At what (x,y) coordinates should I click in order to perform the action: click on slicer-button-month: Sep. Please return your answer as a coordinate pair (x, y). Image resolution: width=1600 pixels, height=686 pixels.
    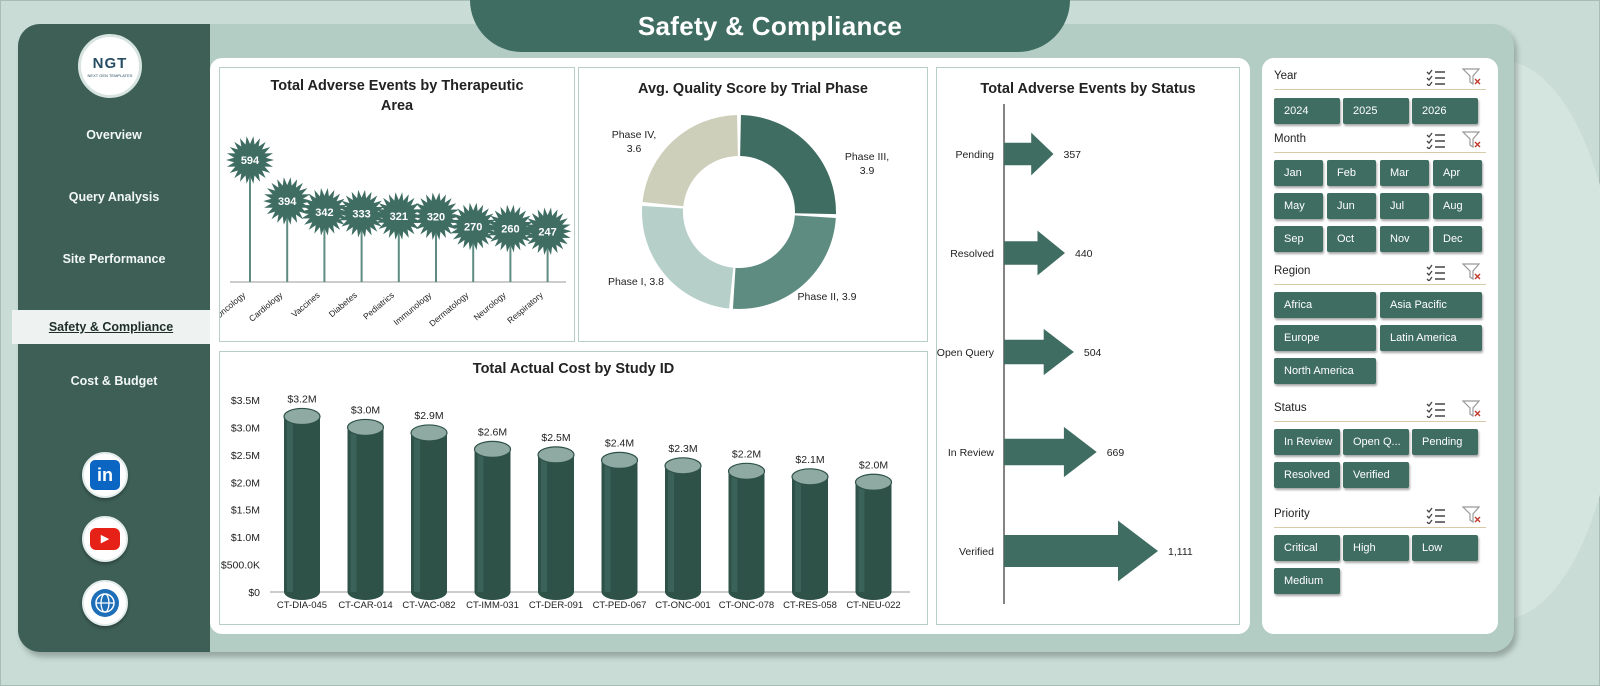
    Looking at the image, I should click on (1298, 239).